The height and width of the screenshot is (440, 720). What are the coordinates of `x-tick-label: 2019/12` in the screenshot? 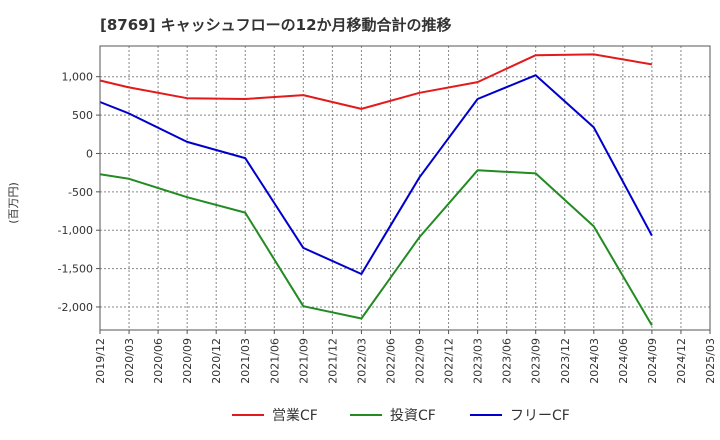 It's located at (100, 361).